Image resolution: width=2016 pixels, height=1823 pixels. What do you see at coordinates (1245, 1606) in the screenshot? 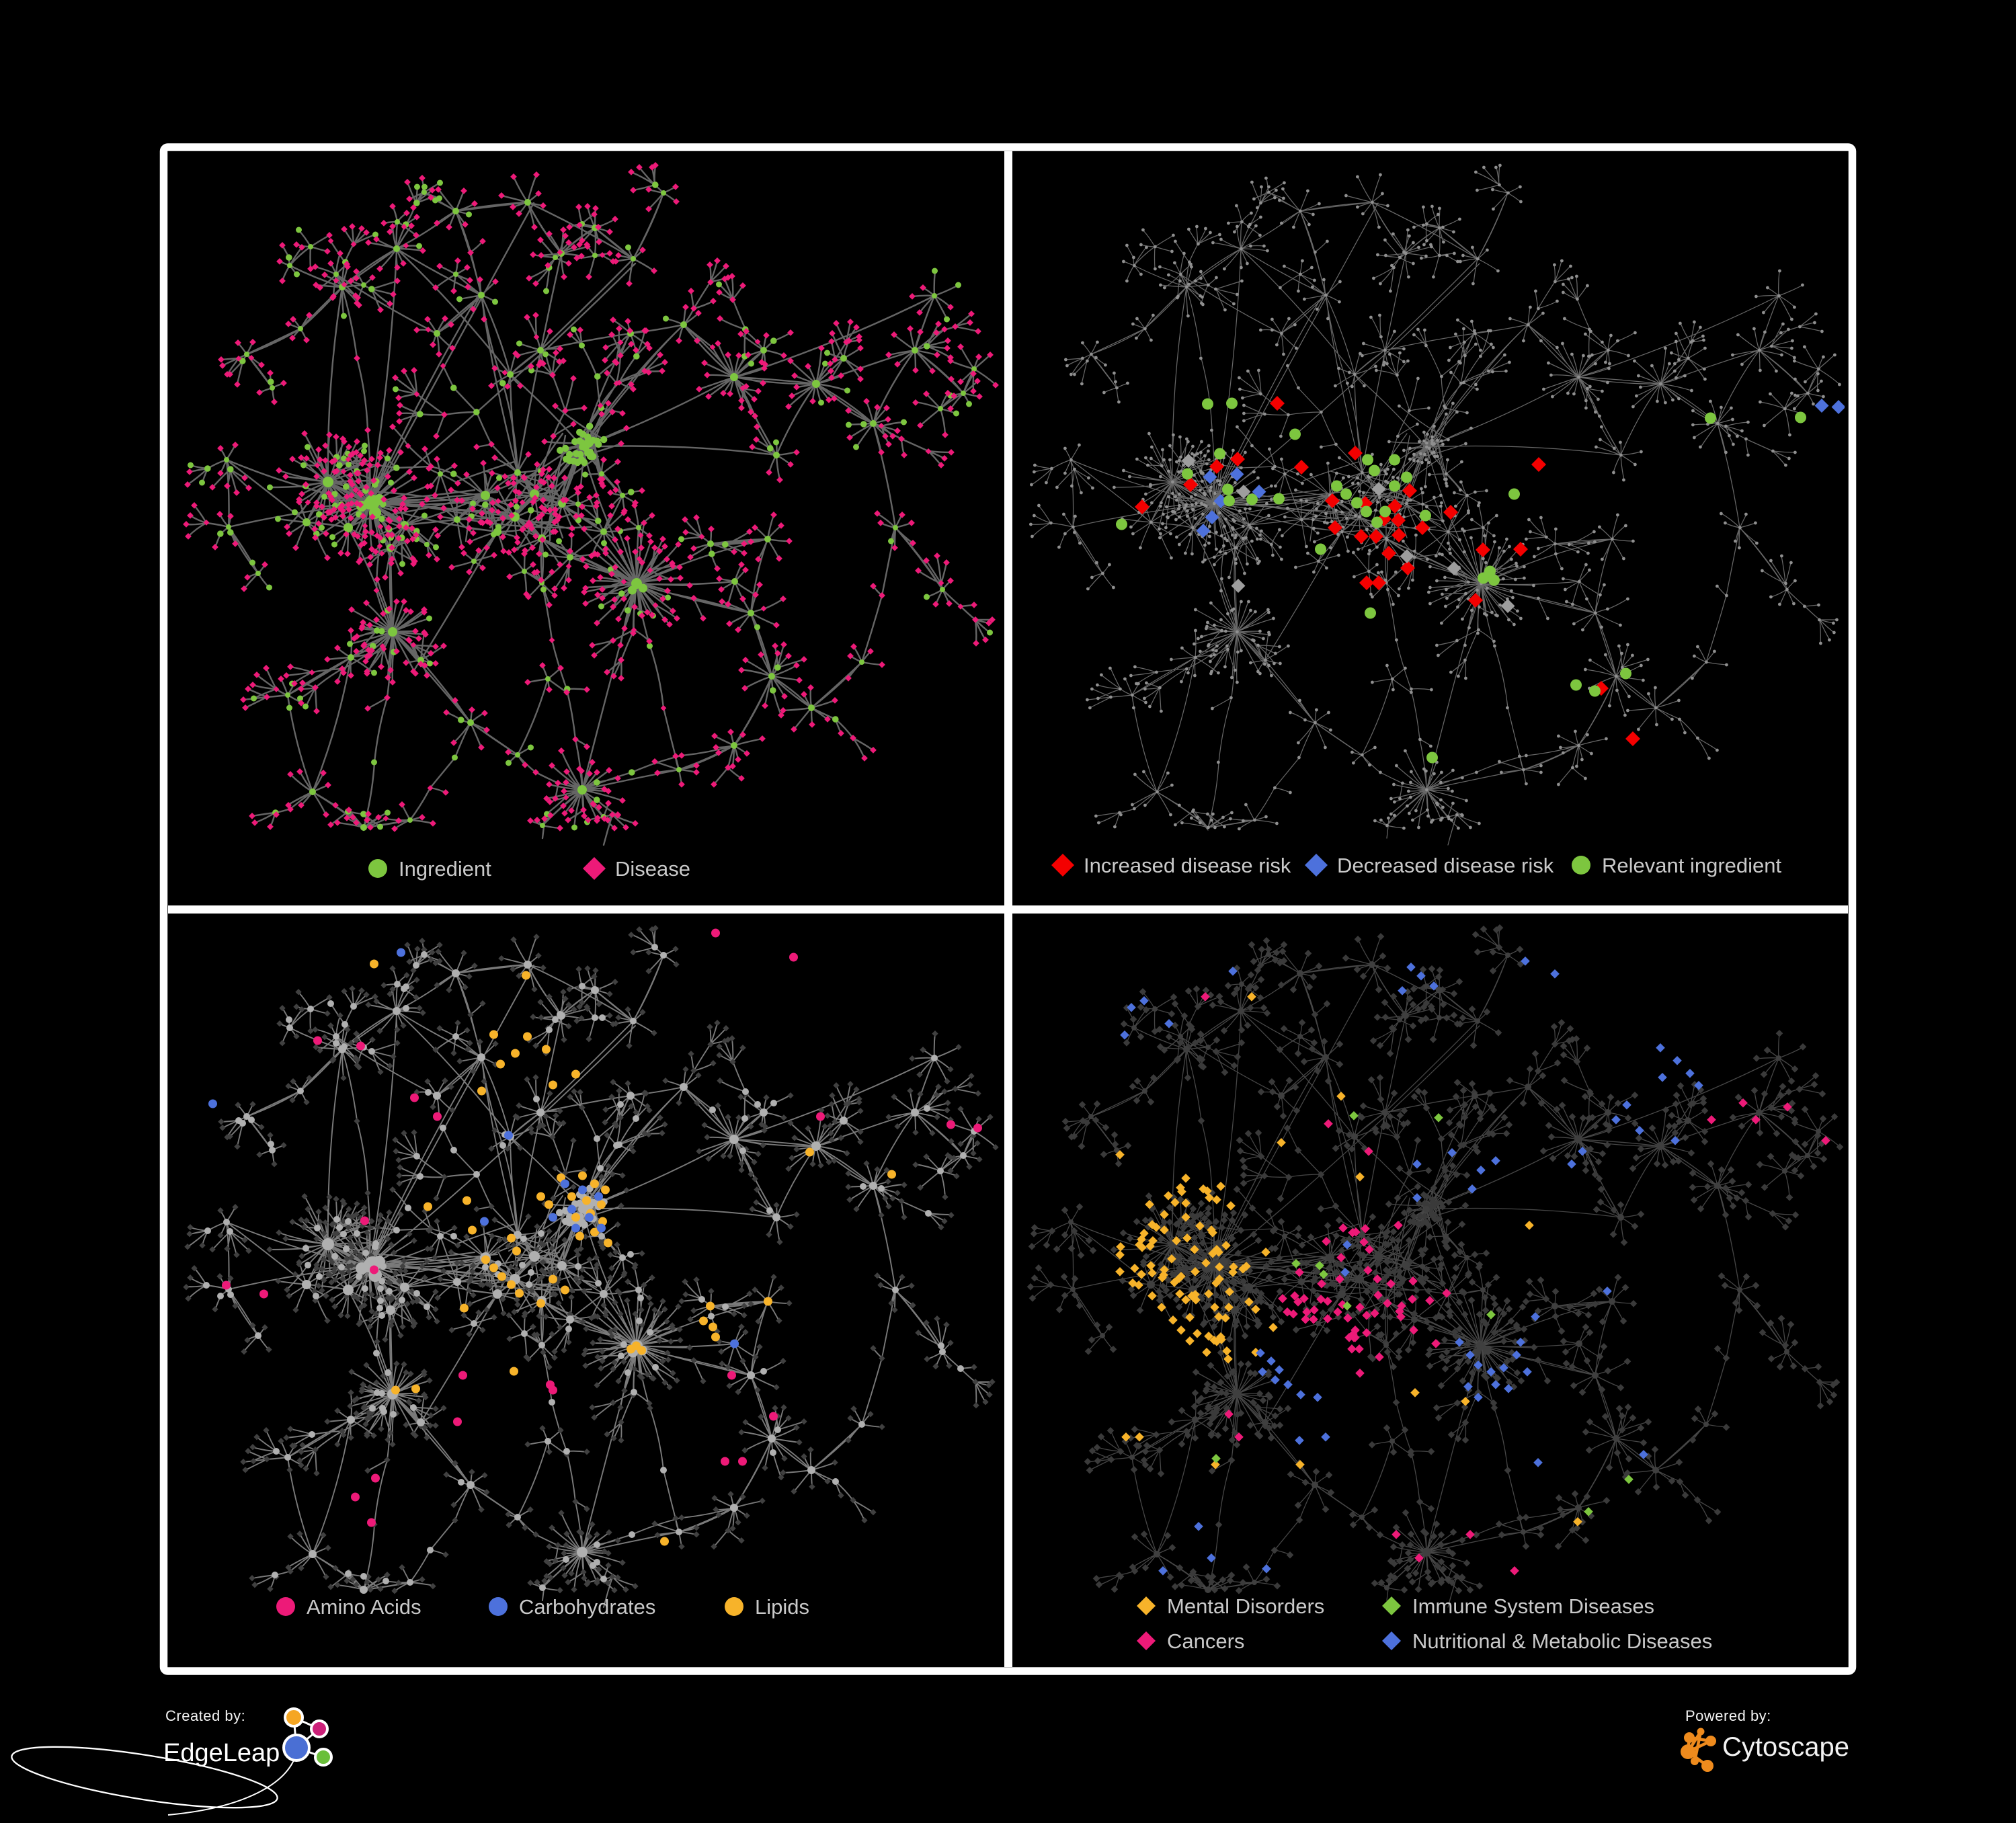
I see `svg-text: Mental Disorders` at bounding box center [1245, 1606].